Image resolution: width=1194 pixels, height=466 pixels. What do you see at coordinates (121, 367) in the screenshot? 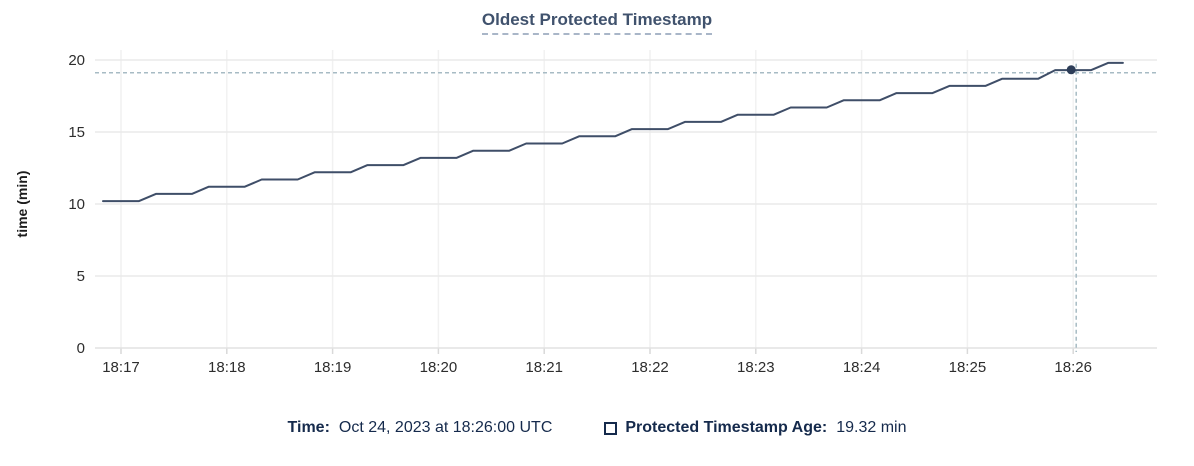
I see `x-tick-label: 18:17` at bounding box center [121, 367].